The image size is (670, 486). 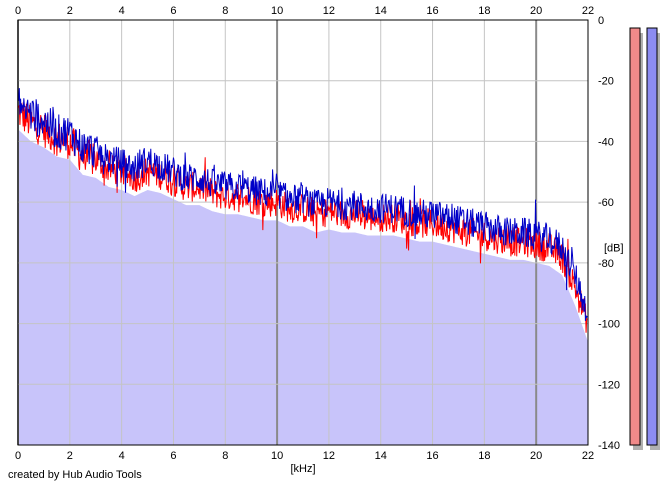 What do you see at coordinates (173, 456) in the screenshot?
I see `x-tick-label-bottom: 6` at bounding box center [173, 456].